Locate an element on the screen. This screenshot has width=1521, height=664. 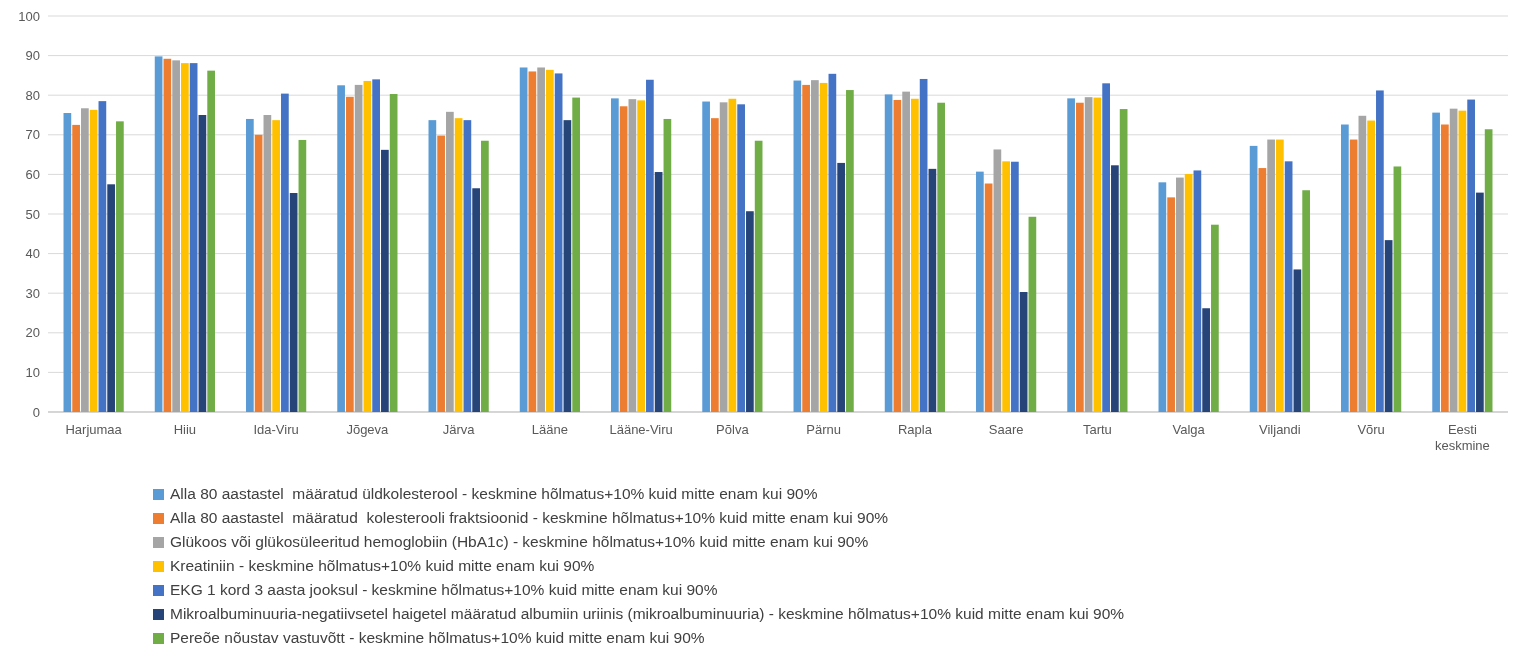
x-tick-label: Eesti keskmine is located at coordinates (1462, 437).